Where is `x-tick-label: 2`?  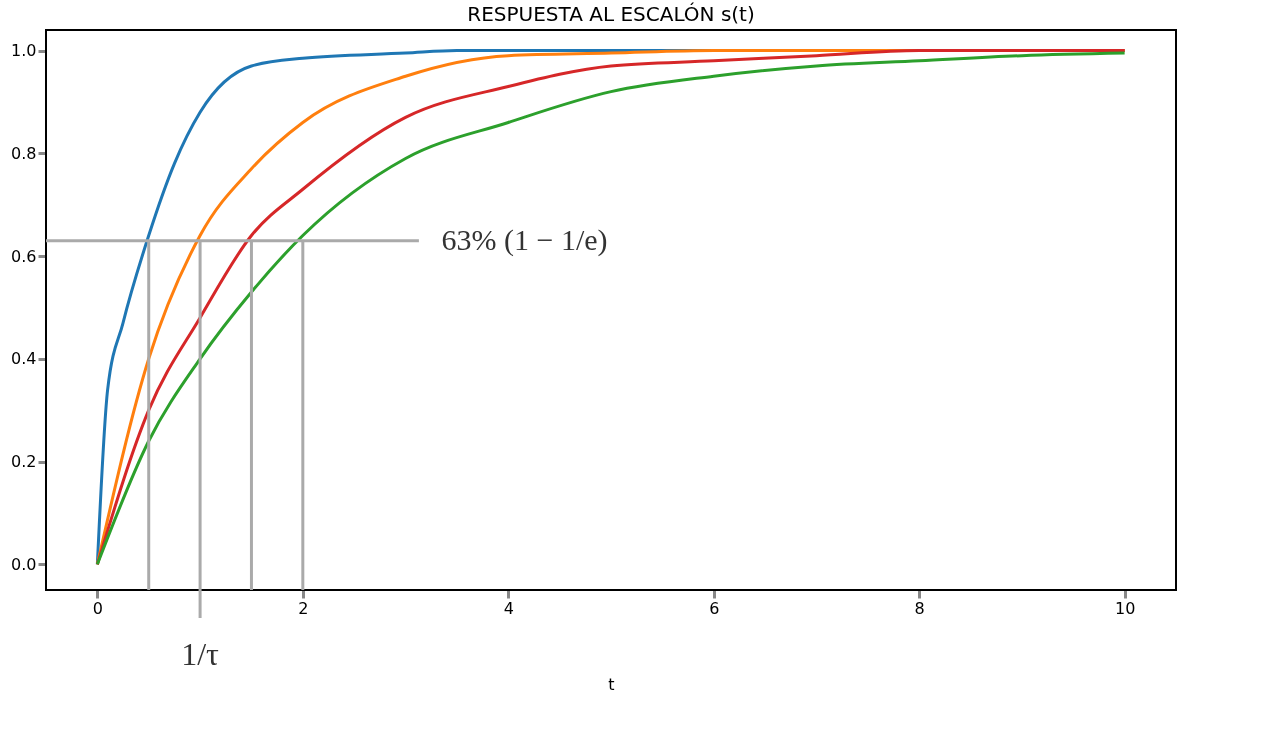 x-tick-label: 2 is located at coordinates (303, 608).